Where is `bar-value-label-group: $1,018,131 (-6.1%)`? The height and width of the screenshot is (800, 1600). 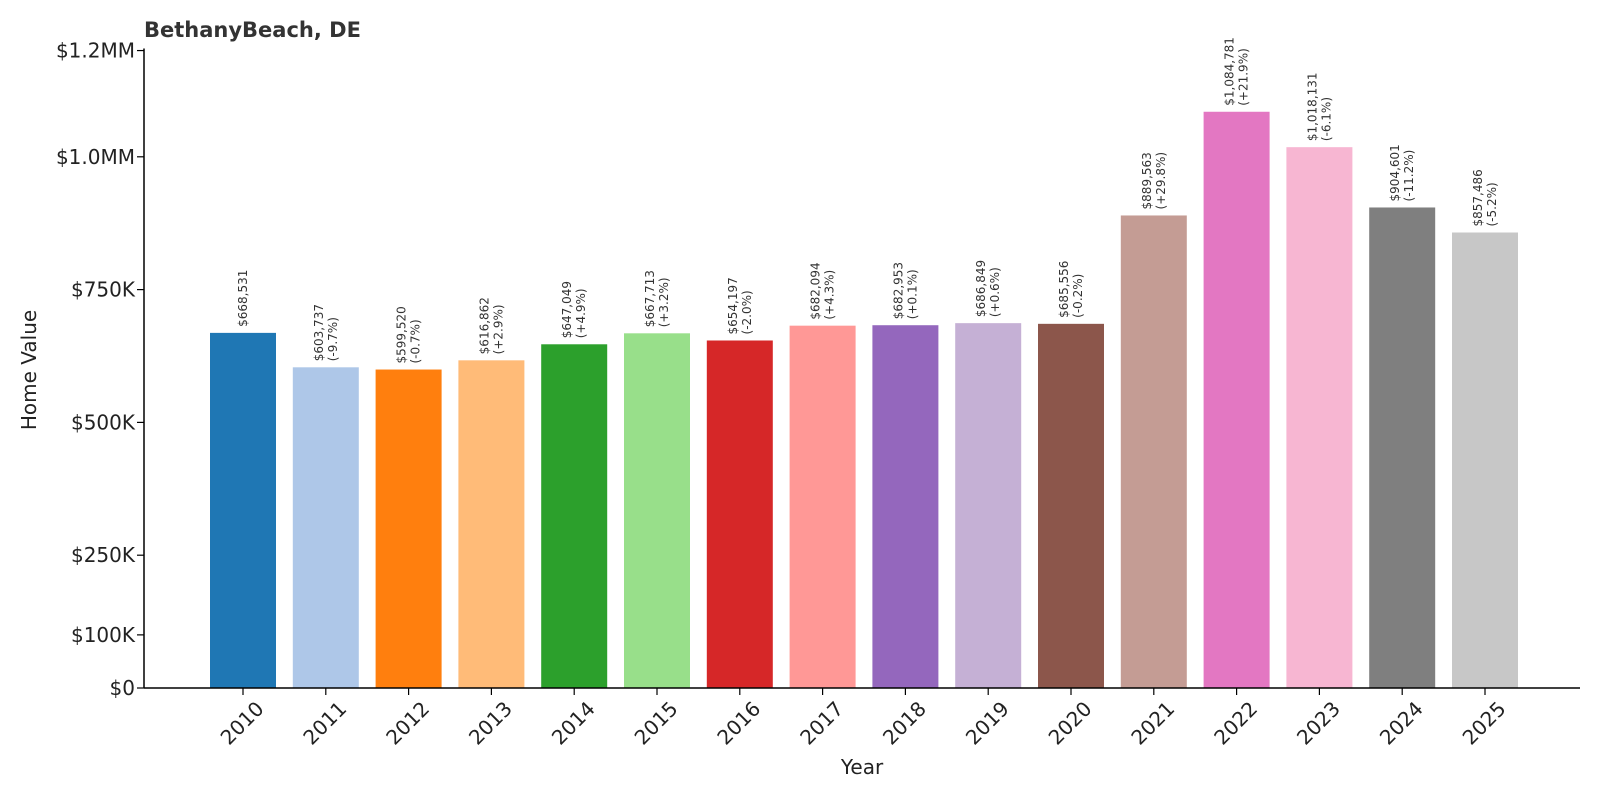 bar-value-label-group: $1,018,131 (-6.1%) is located at coordinates (1319, 106).